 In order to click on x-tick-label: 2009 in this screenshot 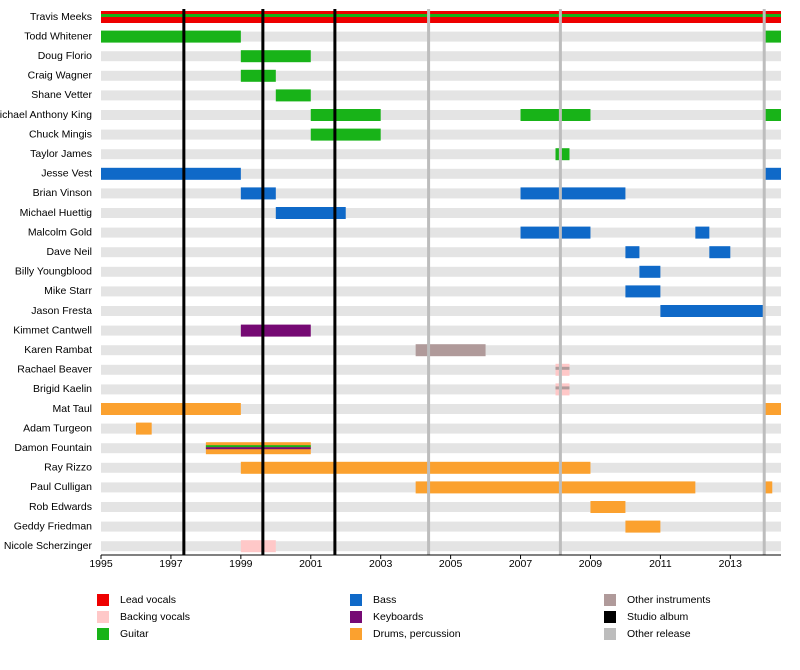, I will do `click(591, 564)`.